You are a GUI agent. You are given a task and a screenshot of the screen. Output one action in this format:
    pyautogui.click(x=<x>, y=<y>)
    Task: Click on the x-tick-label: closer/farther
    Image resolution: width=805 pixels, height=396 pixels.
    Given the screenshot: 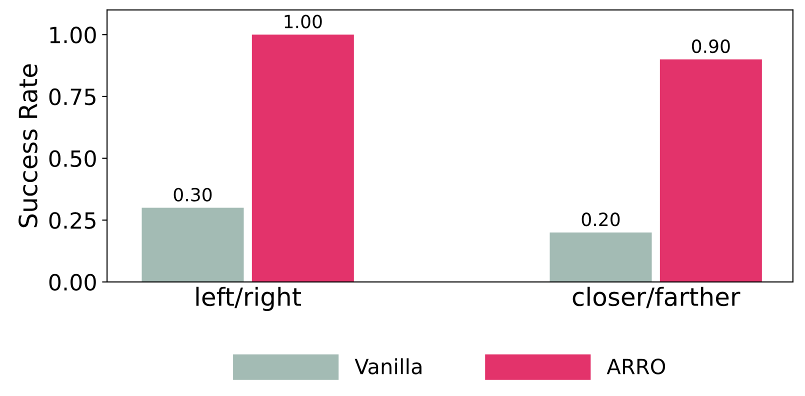 What is the action you would take?
    pyautogui.click(x=656, y=297)
    